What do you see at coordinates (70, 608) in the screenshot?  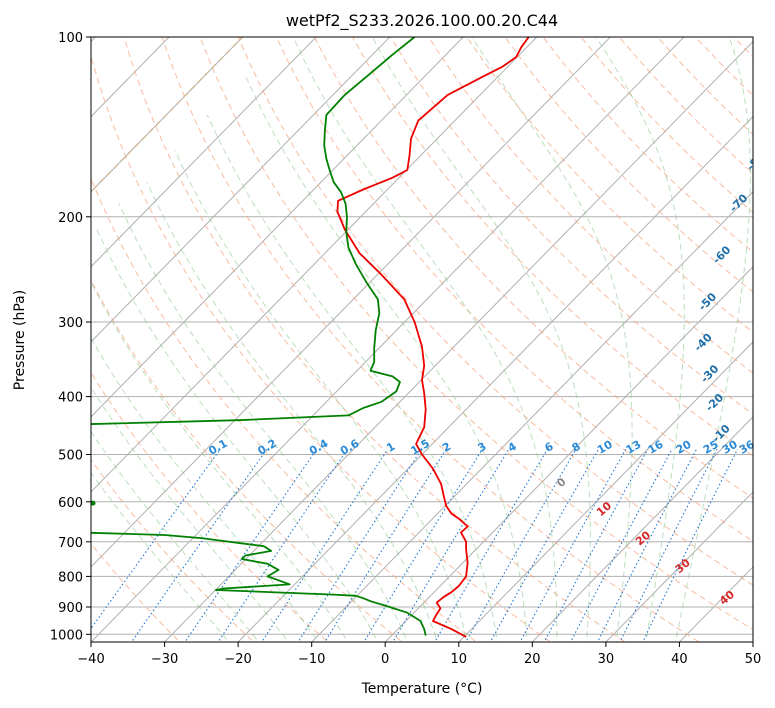 I see `y-tick-label: 900` at bounding box center [70, 608].